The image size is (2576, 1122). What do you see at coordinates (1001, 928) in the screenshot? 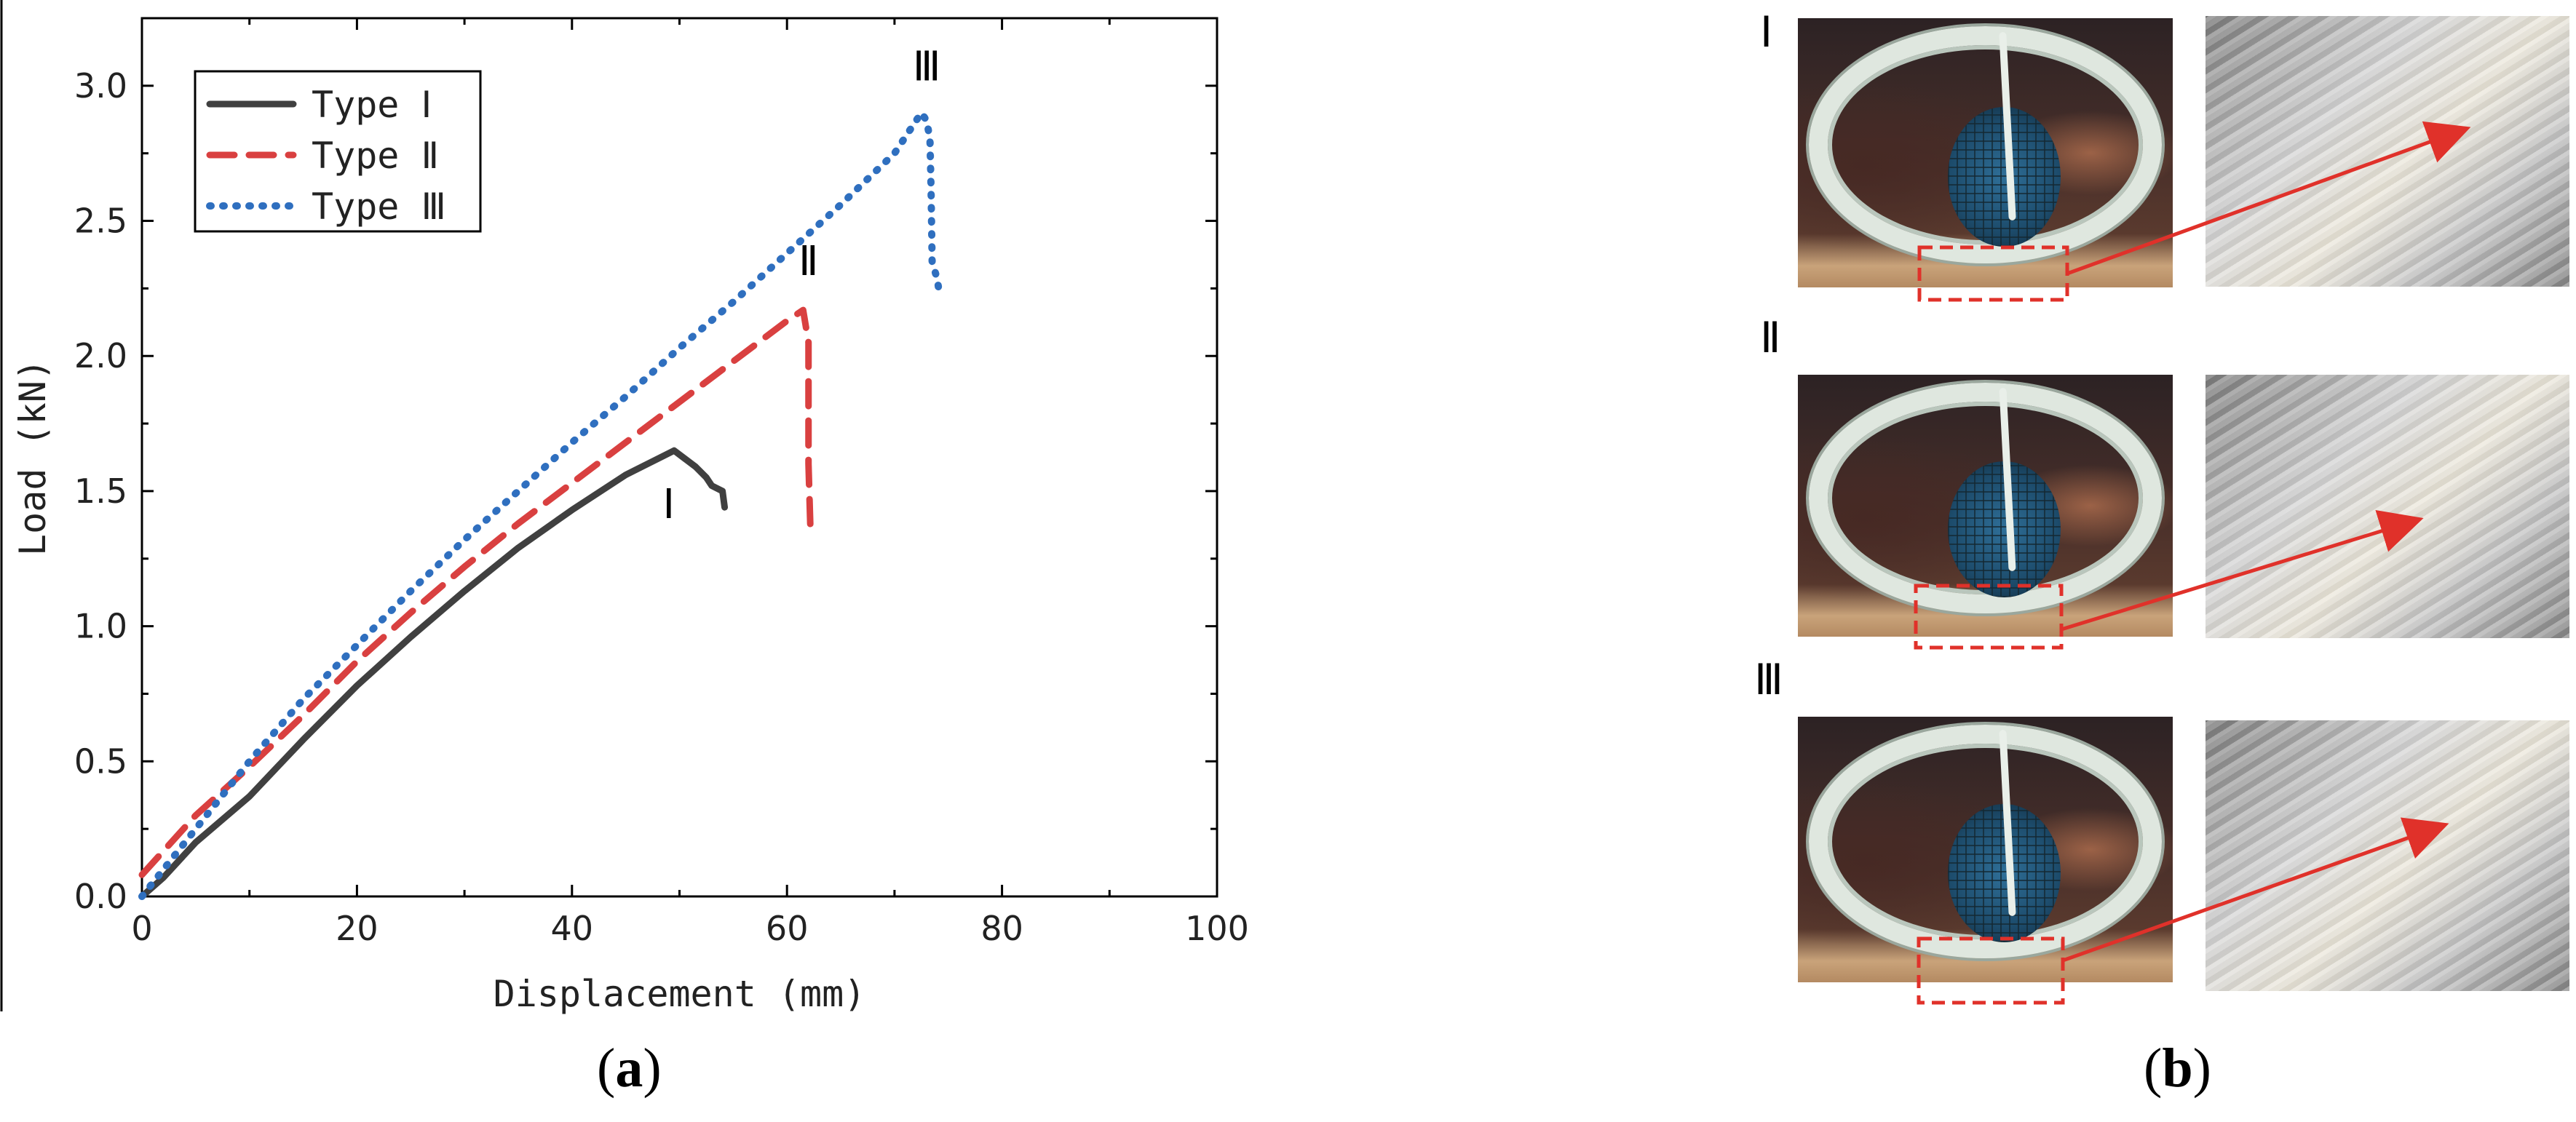
I see `x-tick-label: 80` at bounding box center [1001, 928].